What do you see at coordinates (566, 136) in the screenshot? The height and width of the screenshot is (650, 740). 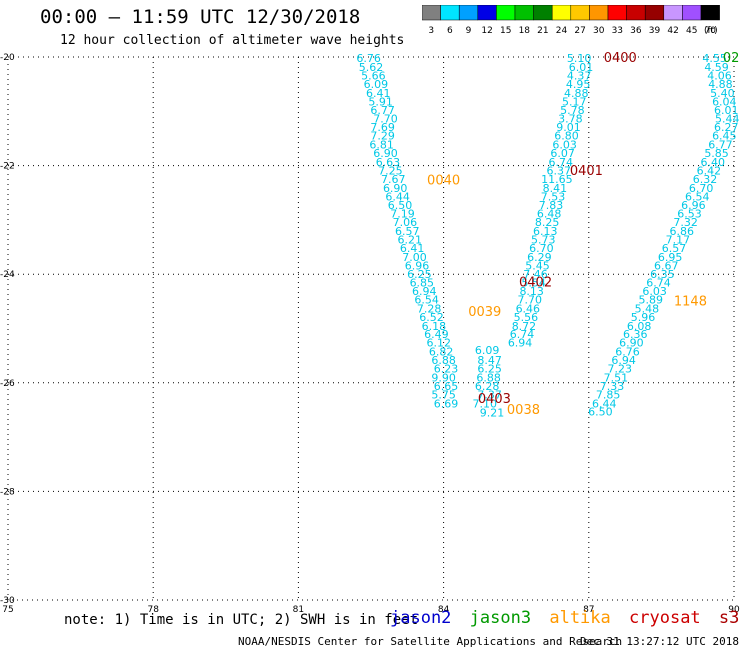 I see `swh-label: 6.80` at bounding box center [566, 136].